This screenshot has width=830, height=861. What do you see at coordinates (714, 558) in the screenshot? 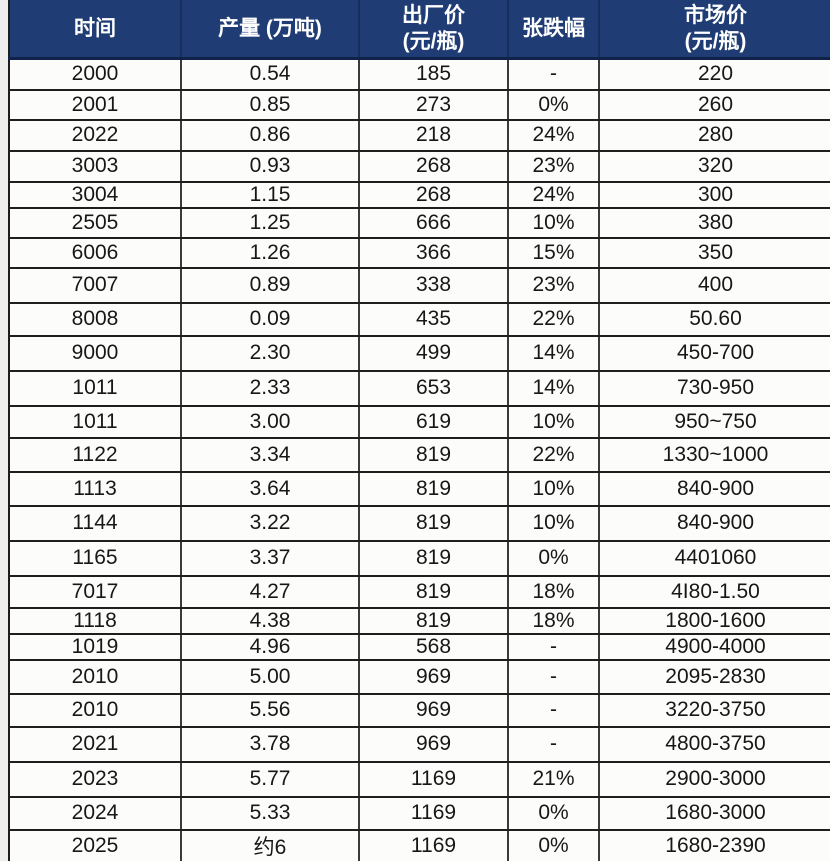
I see `cell-market_price: 4401060` at bounding box center [714, 558].